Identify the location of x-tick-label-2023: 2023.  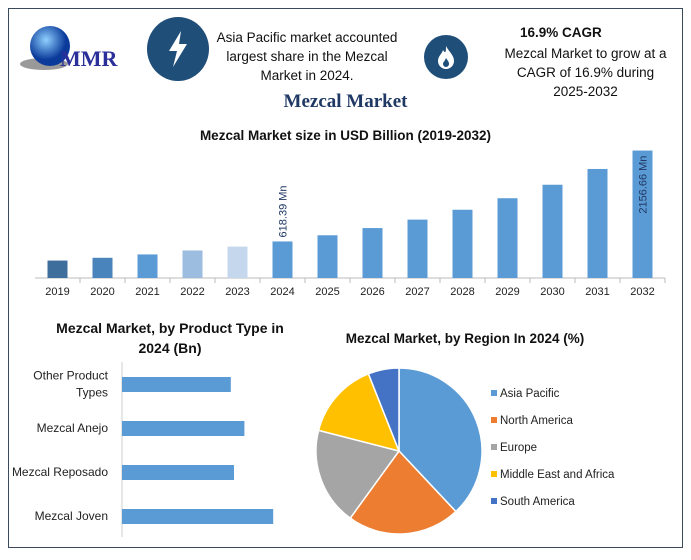
(237, 292).